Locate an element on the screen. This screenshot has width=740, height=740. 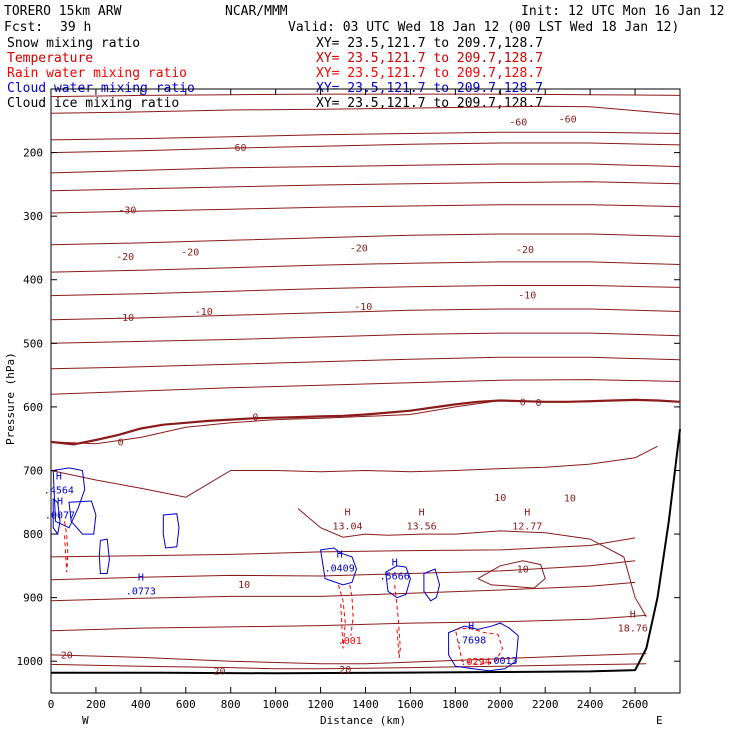
x-tick-label: 2400 is located at coordinates (590, 704).